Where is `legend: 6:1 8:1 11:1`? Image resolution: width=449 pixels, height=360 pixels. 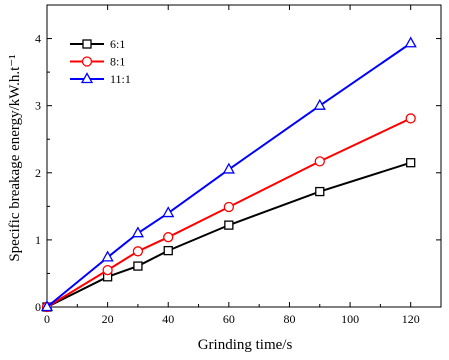 legend: 6:1 8:1 11:1 is located at coordinates (100, 61).